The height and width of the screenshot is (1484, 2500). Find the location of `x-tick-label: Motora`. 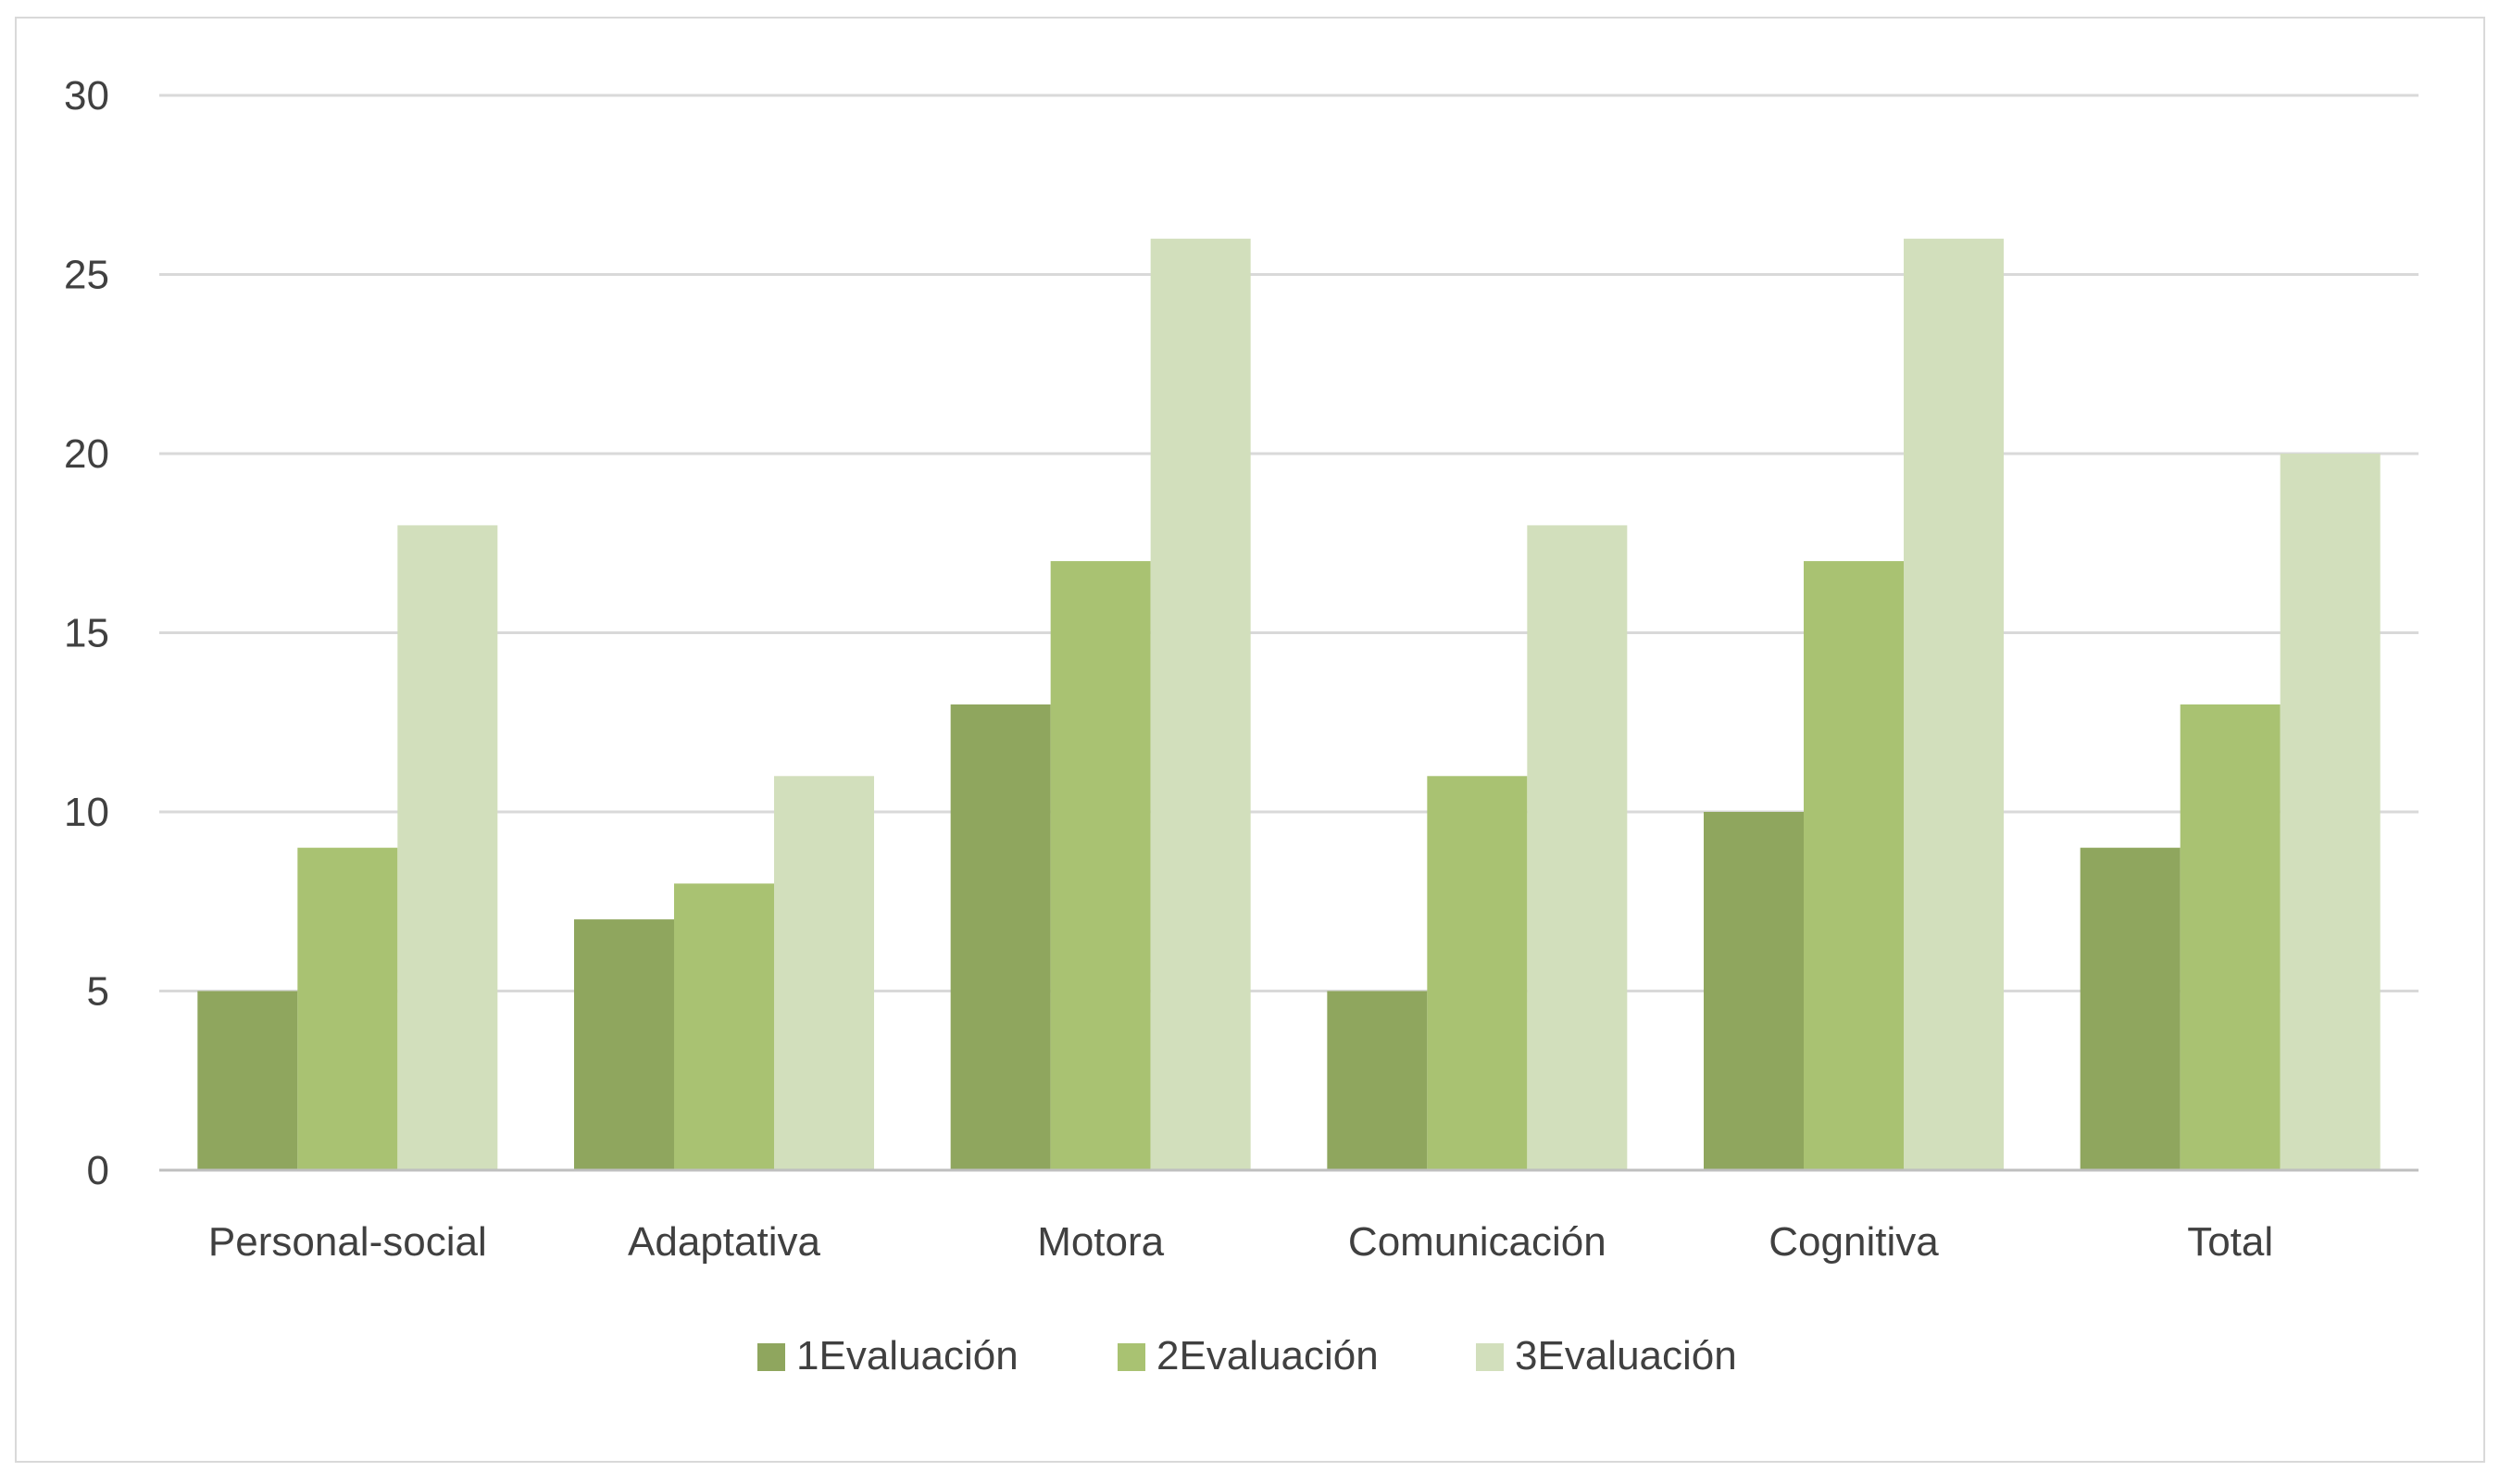

x-tick-label: Motora is located at coordinates (1101, 1242).